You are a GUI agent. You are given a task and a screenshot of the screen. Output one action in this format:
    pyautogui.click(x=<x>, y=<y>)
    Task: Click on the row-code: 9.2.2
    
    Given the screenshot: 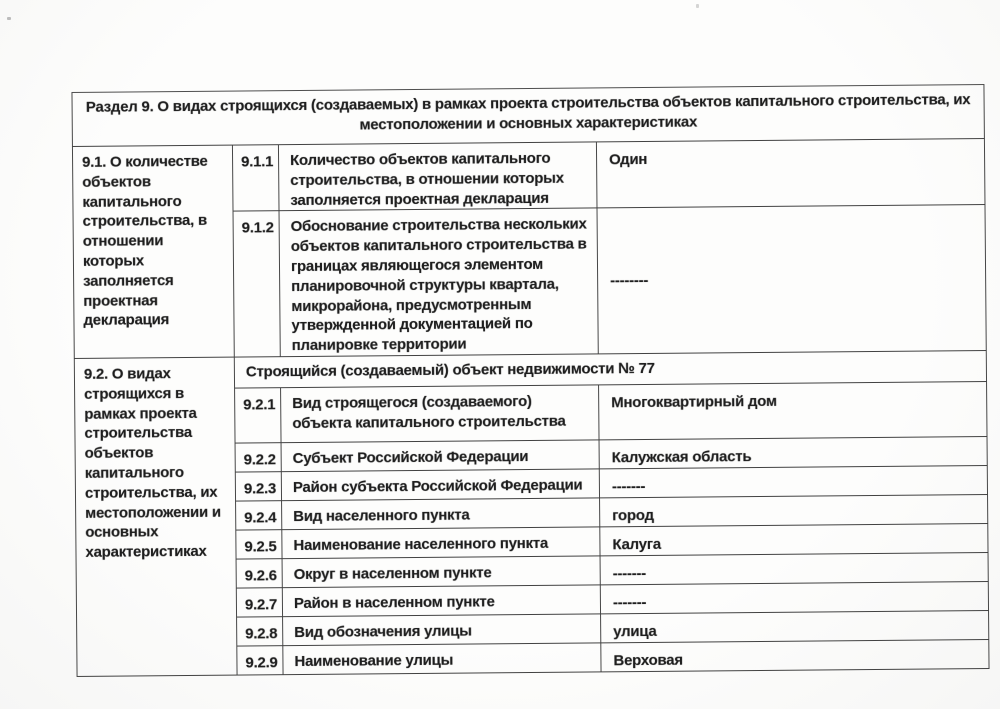 What is the action you would take?
    pyautogui.click(x=258, y=457)
    